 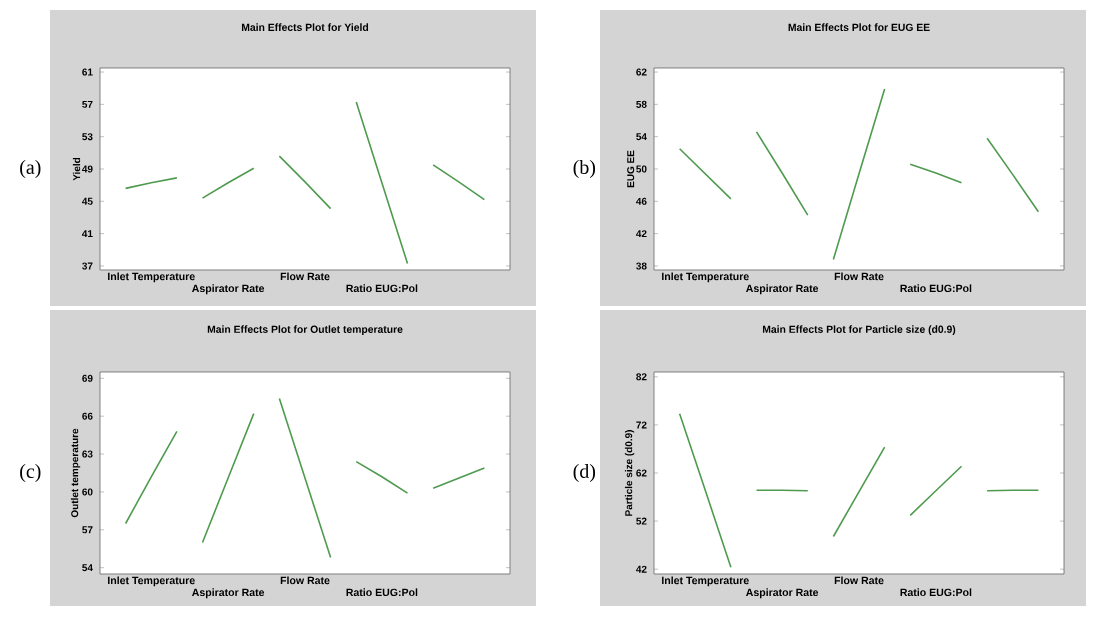 What do you see at coordinates (584, 169) in the screenshot?
I see `text: (b)` at bounding box center [584, 169].